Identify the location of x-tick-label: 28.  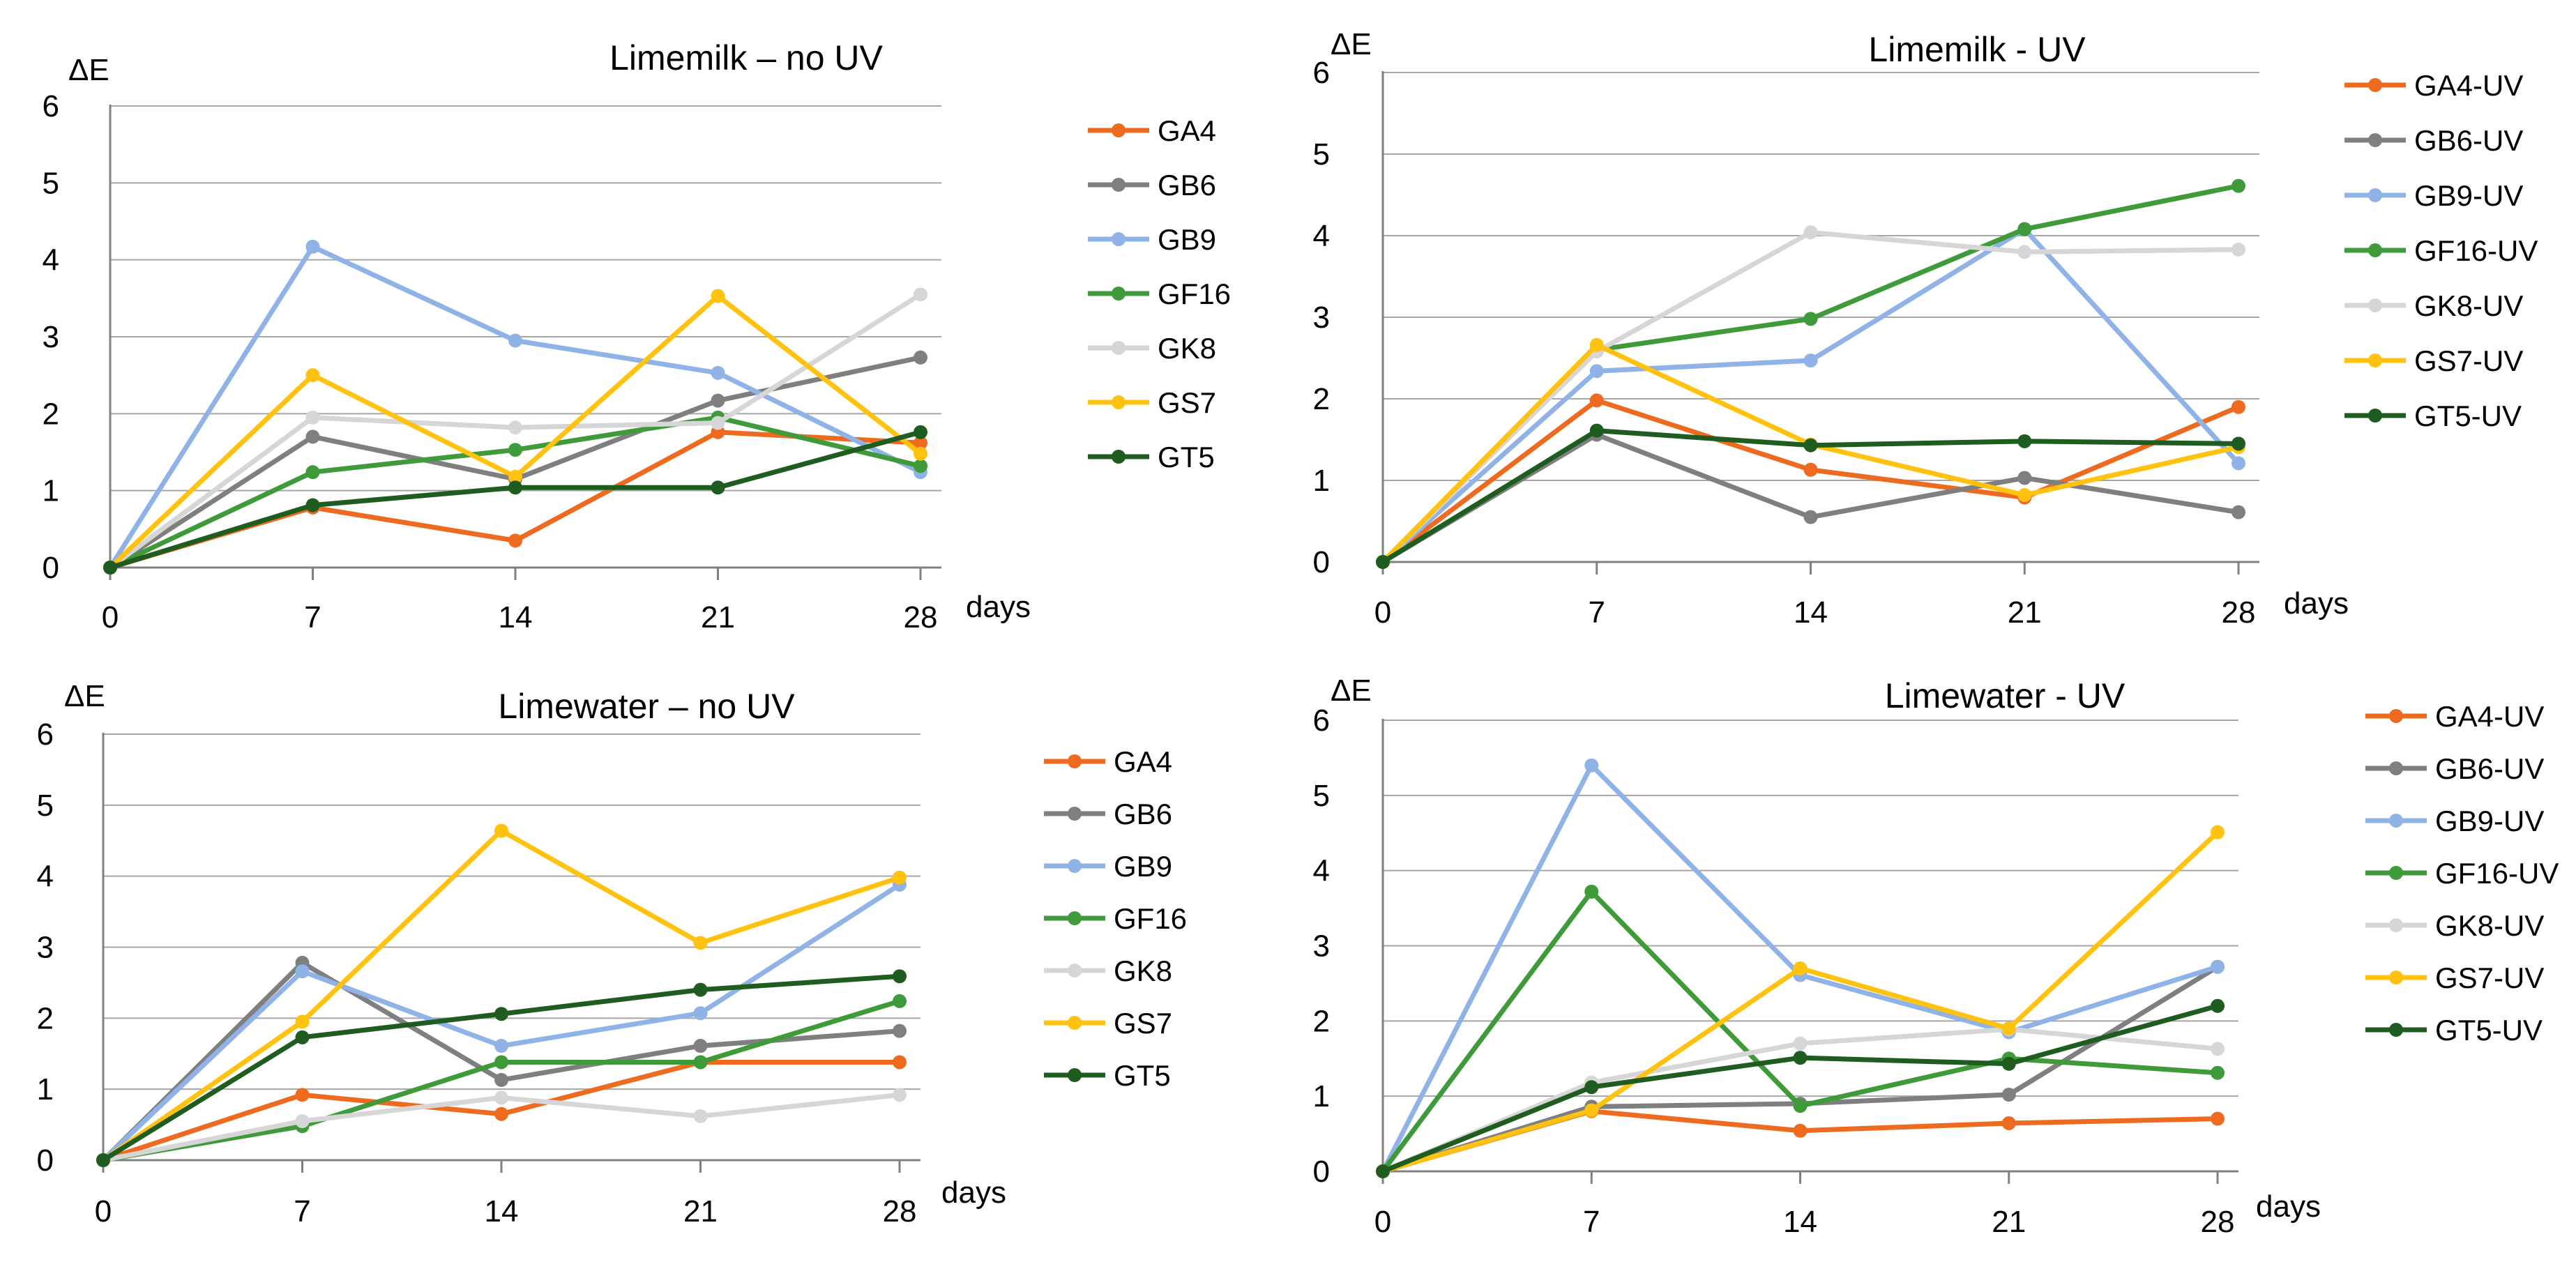
(2218, 1222).